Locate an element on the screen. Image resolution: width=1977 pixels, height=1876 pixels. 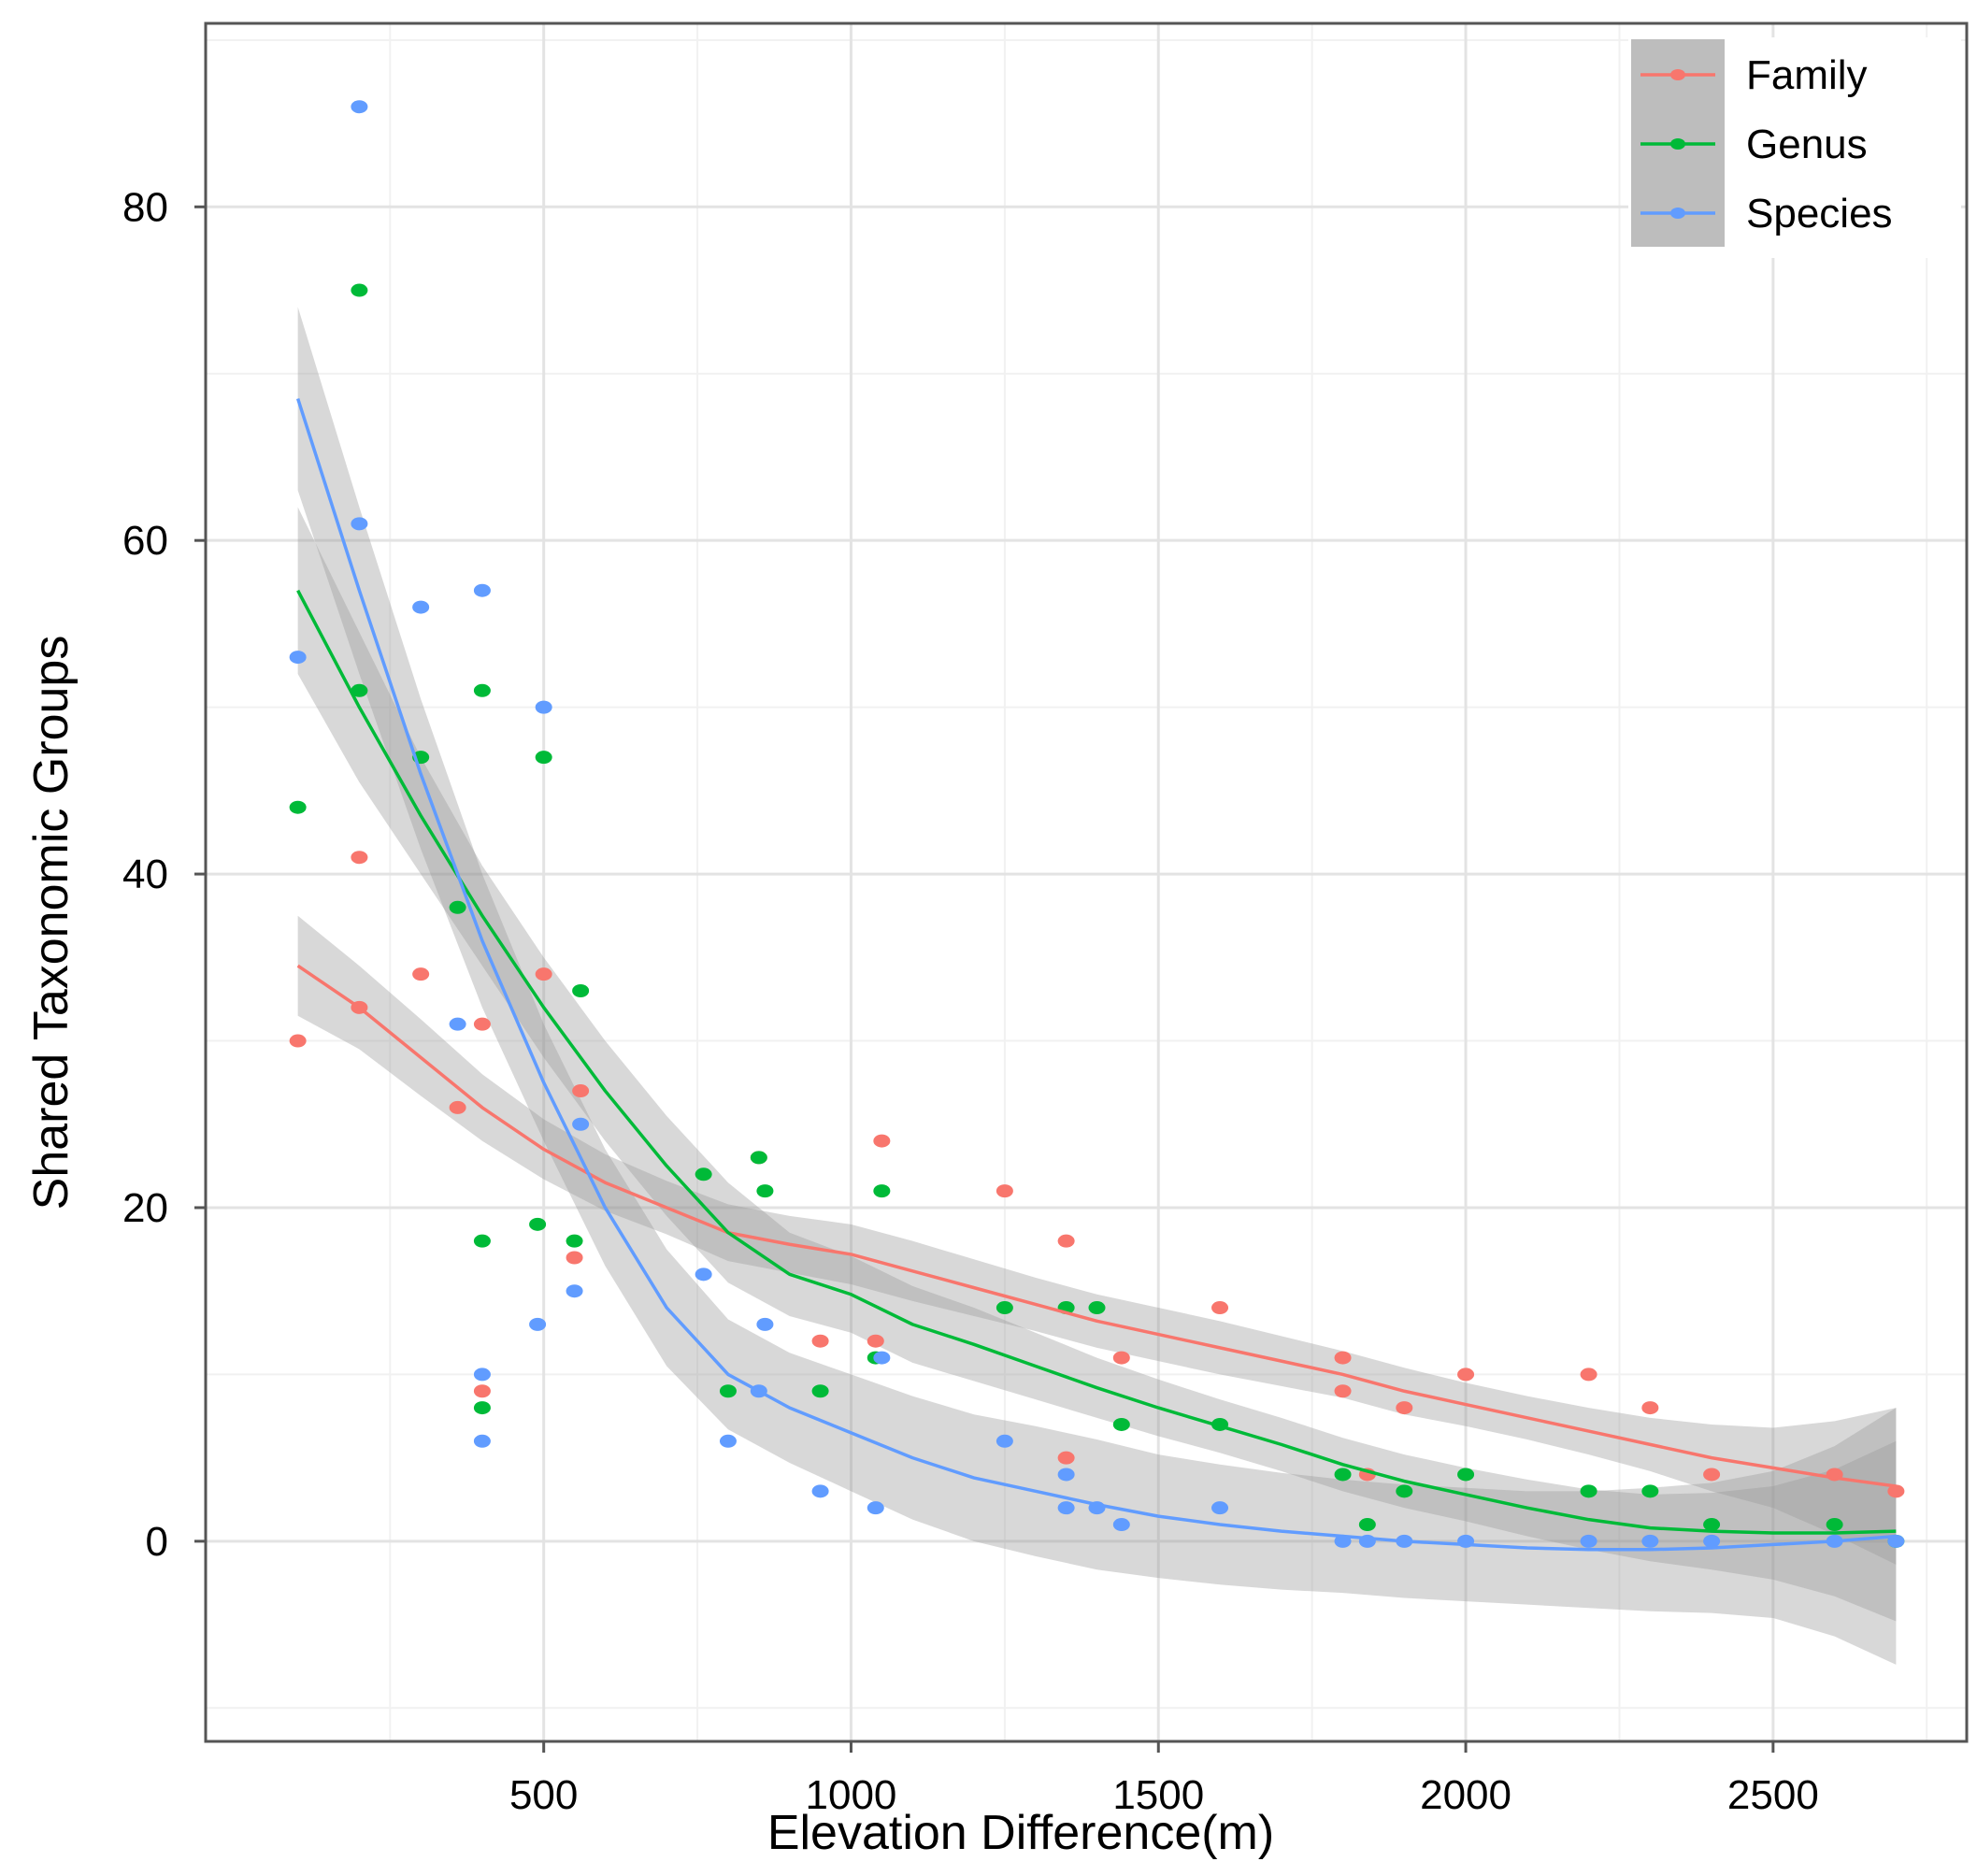
legend: Family Genus Species is located at coordinates (1794, 147).